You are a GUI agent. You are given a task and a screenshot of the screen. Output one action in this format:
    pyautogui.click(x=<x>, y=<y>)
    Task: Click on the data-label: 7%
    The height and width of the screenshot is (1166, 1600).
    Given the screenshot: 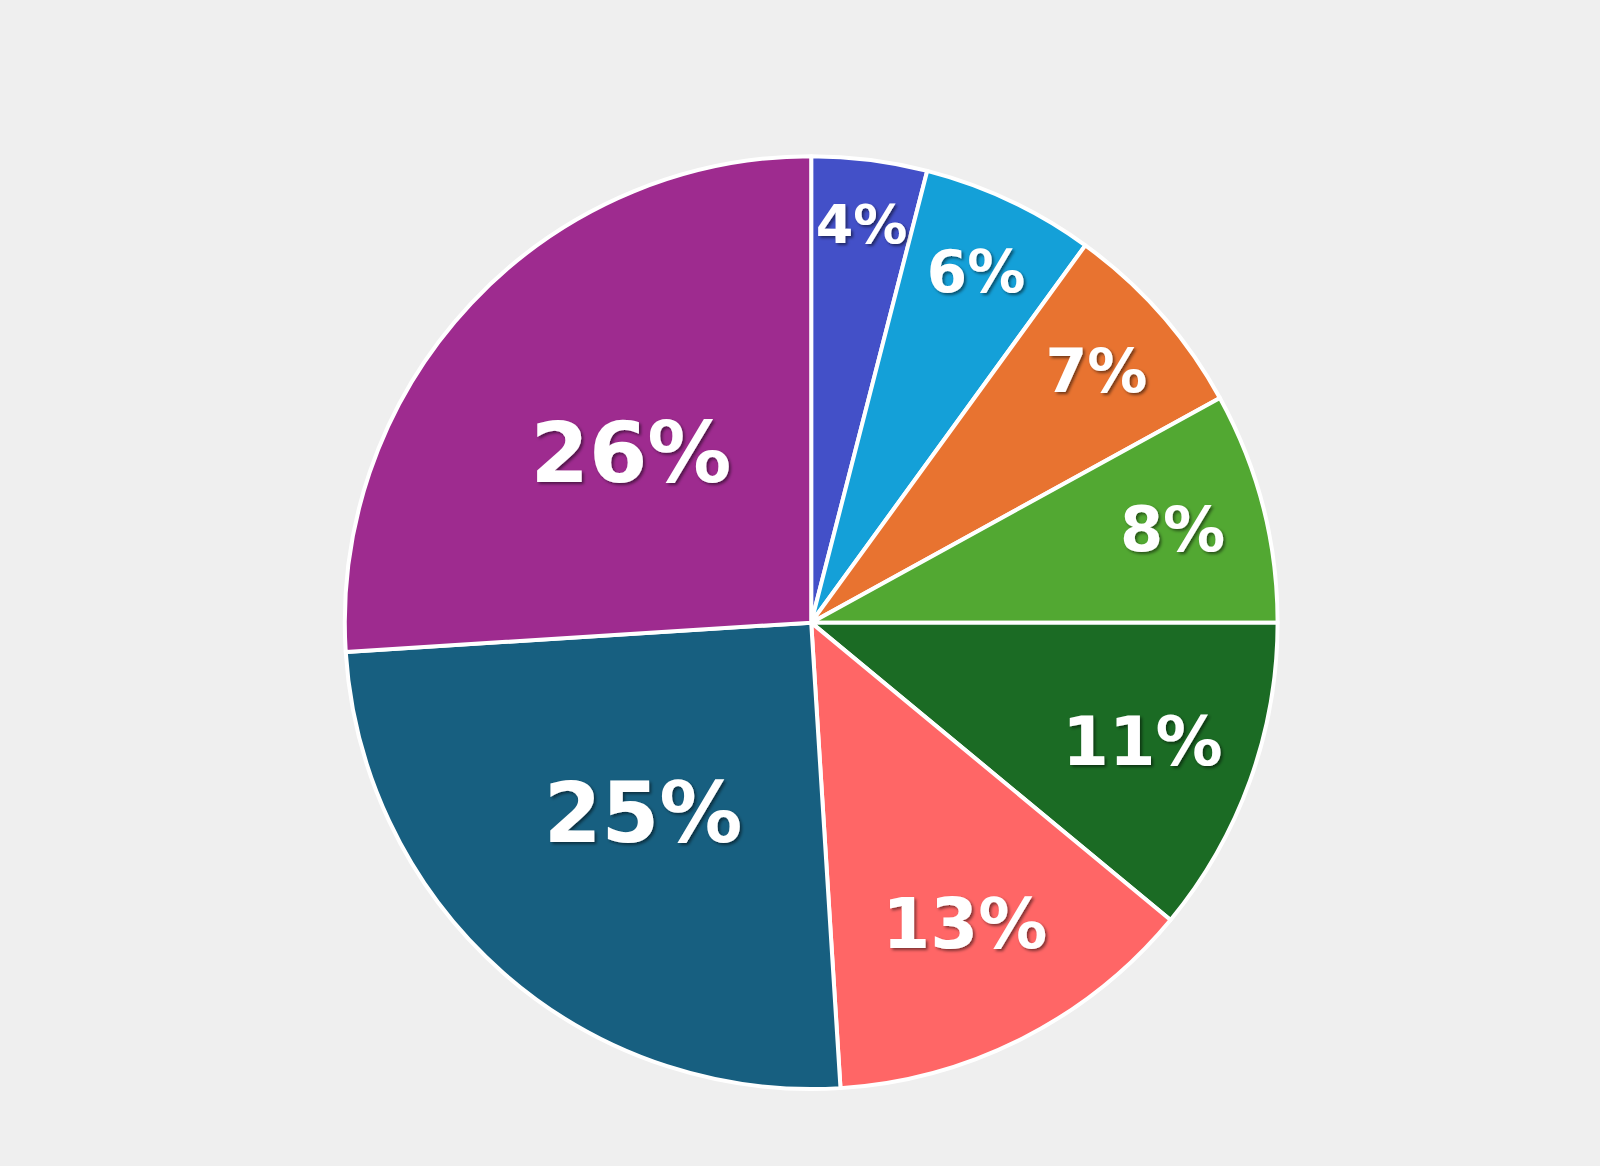 What is the action you would take?
    pyautogui.click(x=1096, y=371)
    